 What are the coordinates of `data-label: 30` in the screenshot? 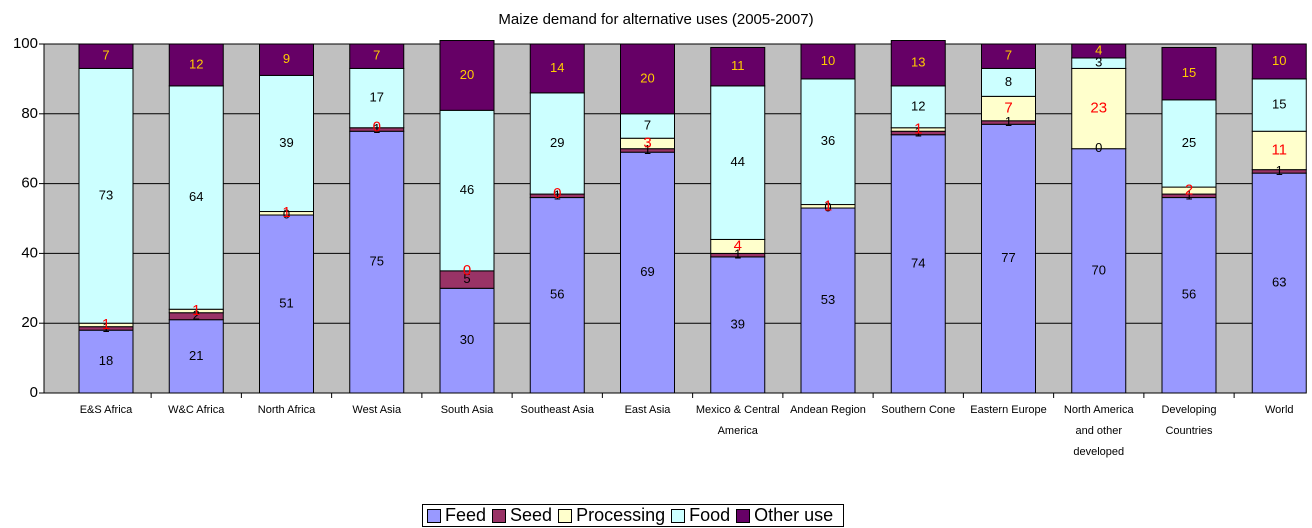 It's located at (467, 339).